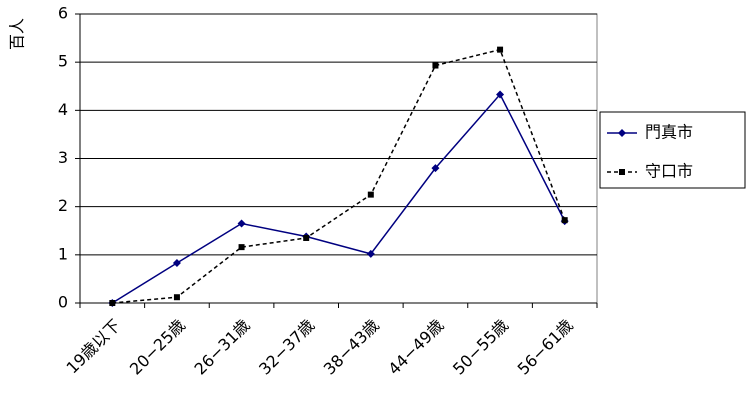  What do you see at coordinates (415, 347) in the screenshot?
I see `x-tick-label: 44−49歳` at bounding box center [415, 347].